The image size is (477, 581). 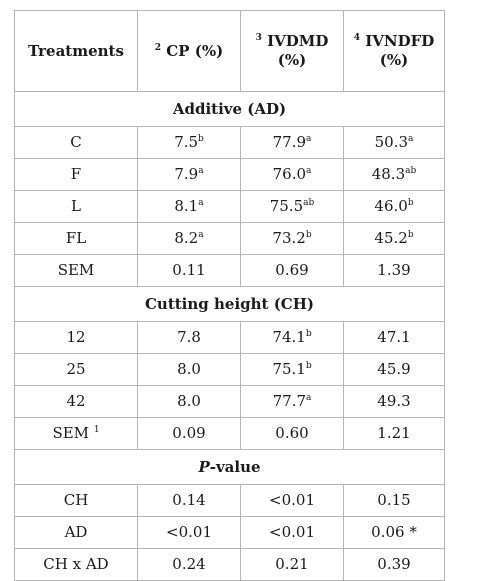 I want to click on cell-cp-value: 7.5, so click(x=186, y=142).